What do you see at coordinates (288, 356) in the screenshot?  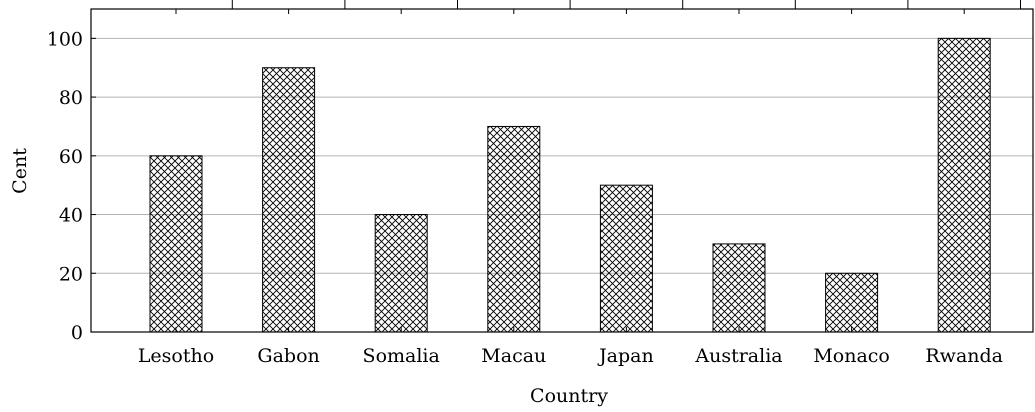 I see `x-tick-label: Gabon` at bounding box center [288, 356].